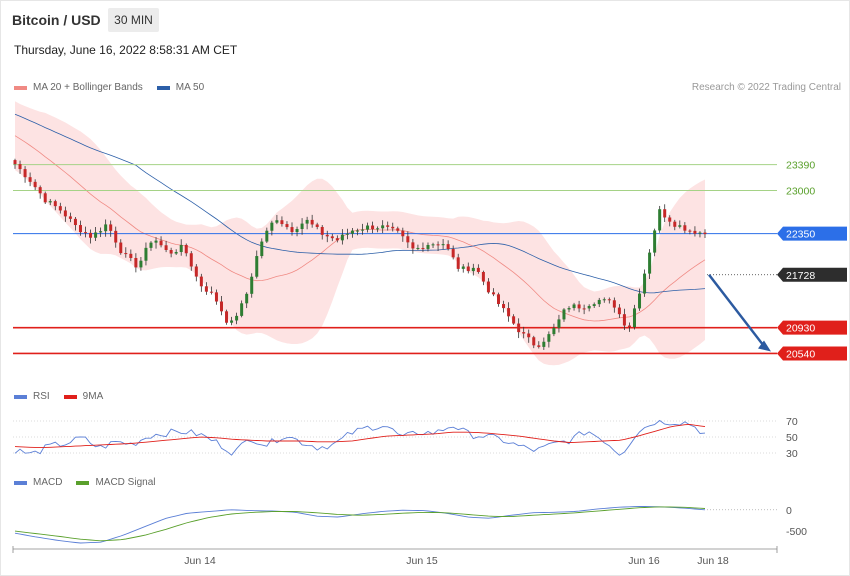 This screenshot has height=576, width=850. Describe the element at coordinates (56, 20) in the screenshot. I see `instrument-title: Bitcoin / USD` at that location.